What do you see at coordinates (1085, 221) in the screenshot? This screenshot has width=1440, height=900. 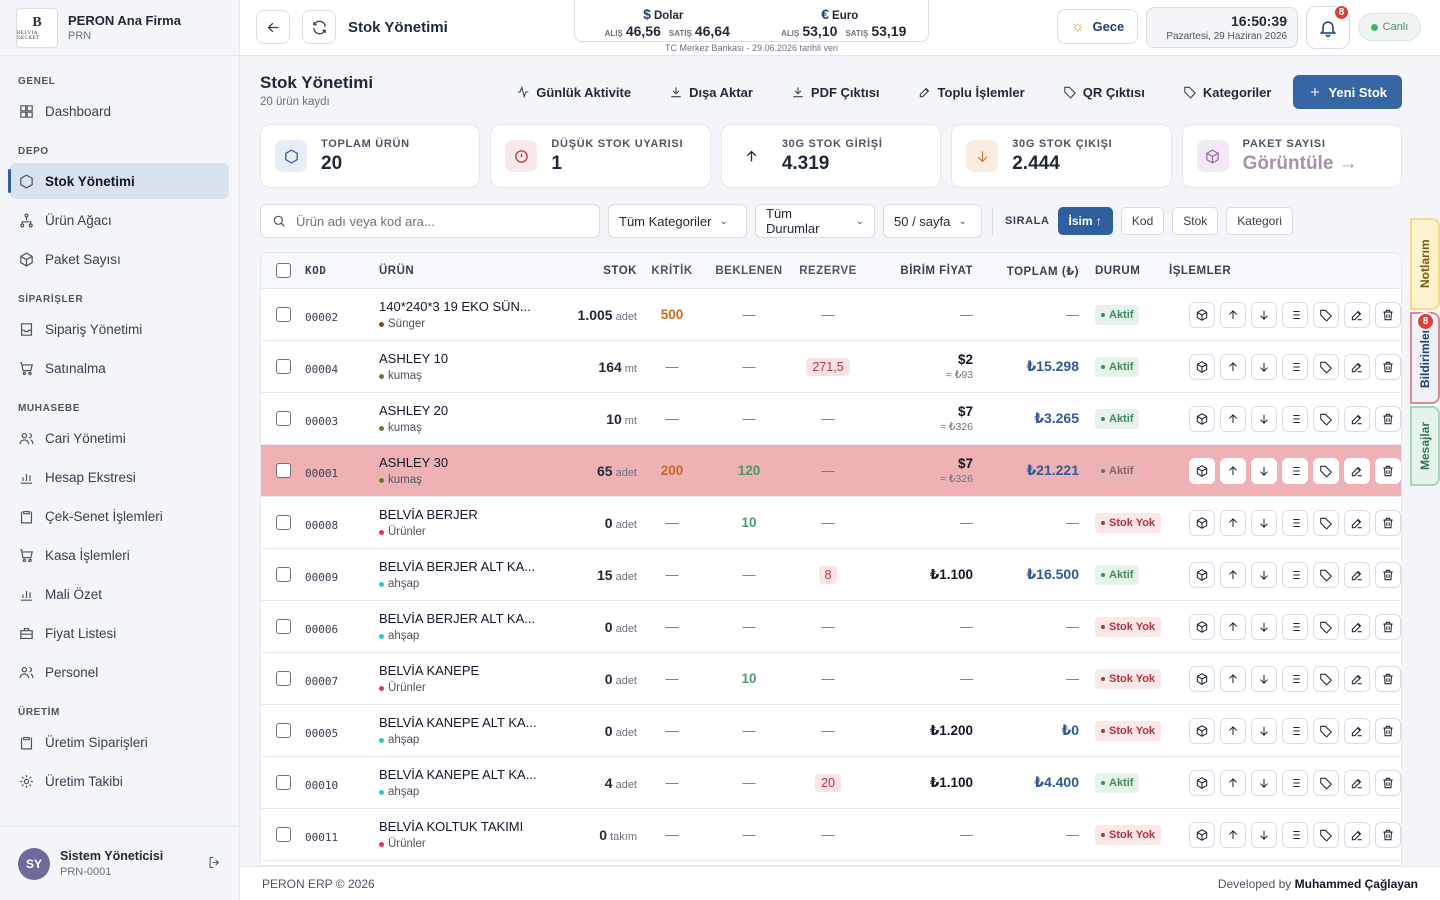 I see `sort-name-button: İsim ↑` at bounding box center [1085, 221].